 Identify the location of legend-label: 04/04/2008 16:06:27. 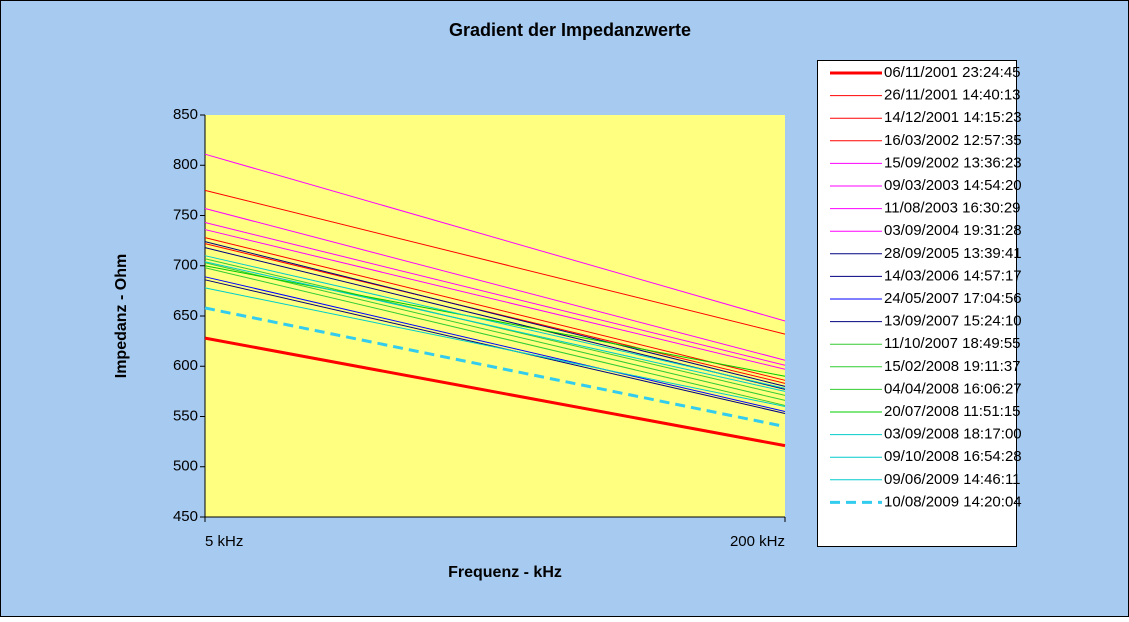
(953, 388).